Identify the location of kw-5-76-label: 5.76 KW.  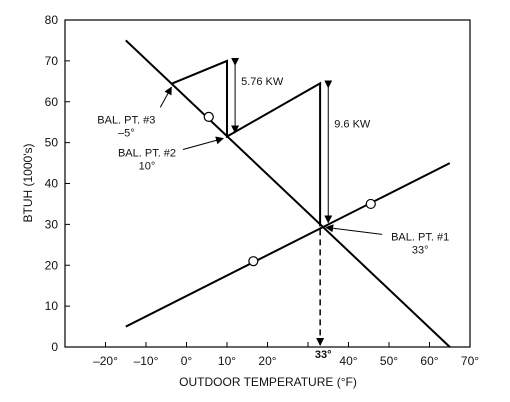
(262, 82).